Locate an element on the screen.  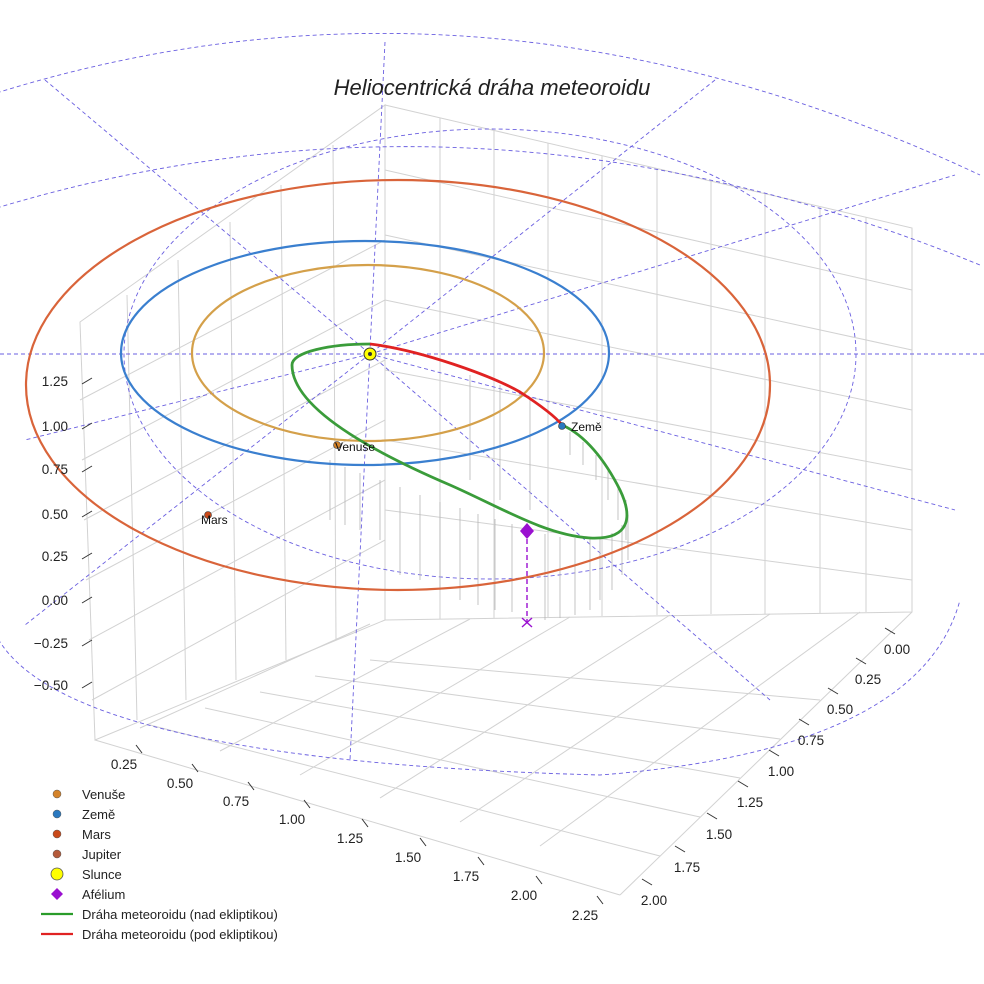
planet-point-venuse is located at coordinates (337, 445).